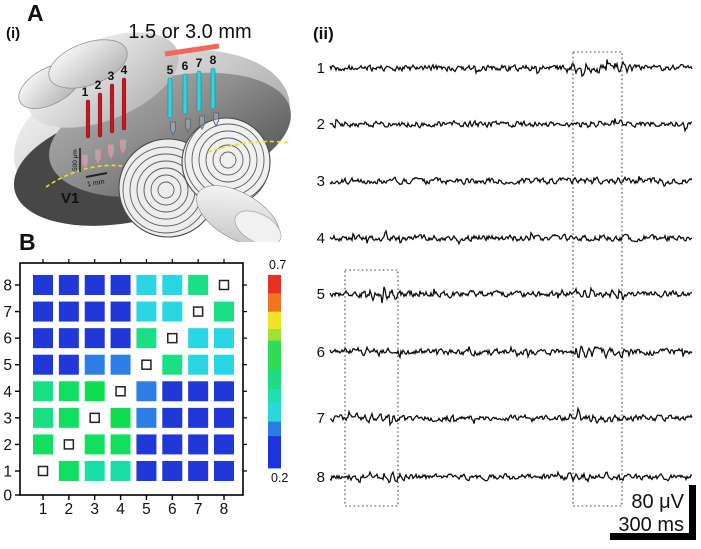  I want to click on trace-label-4: 4, so click(321, 238).